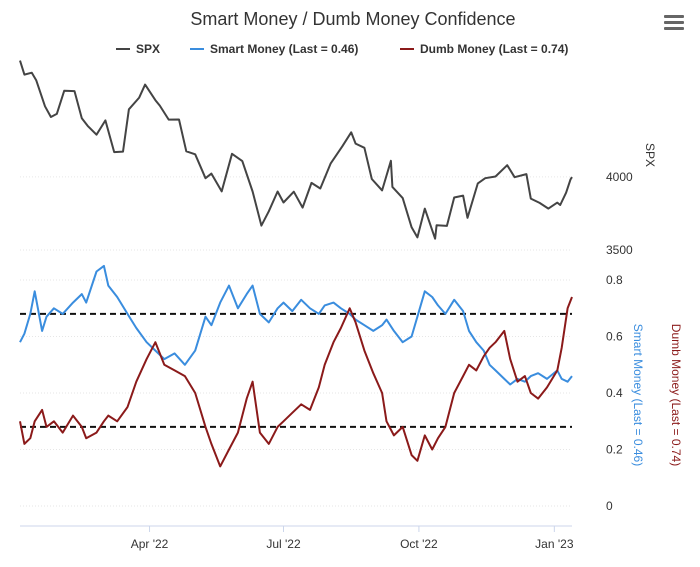  What do you see at coordinates (284, 49) in the screenshot?
I see `legend-label-smart-money: Smart Money (Last = 0.46)` at bounding box center [284, 49].